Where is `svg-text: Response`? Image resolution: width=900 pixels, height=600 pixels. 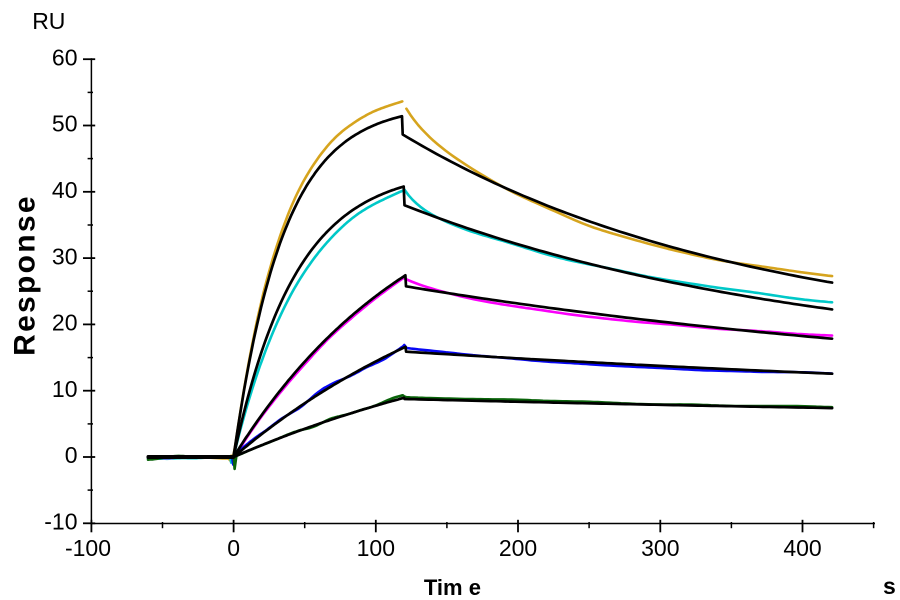
svg-text: Response is located at coordinates (25, 275).